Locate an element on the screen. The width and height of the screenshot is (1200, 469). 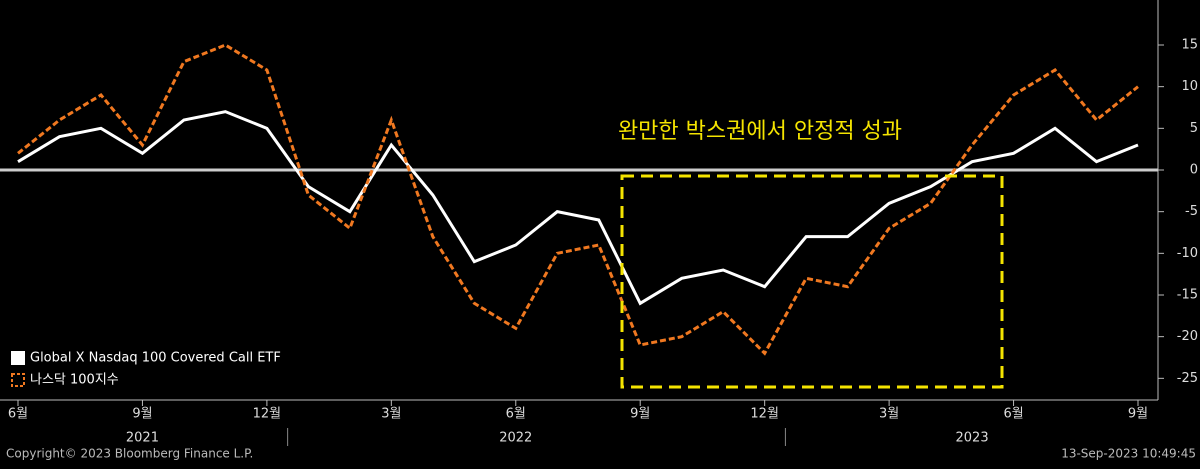
y-tick-label: -25 is located at coordinates (1187, 378).